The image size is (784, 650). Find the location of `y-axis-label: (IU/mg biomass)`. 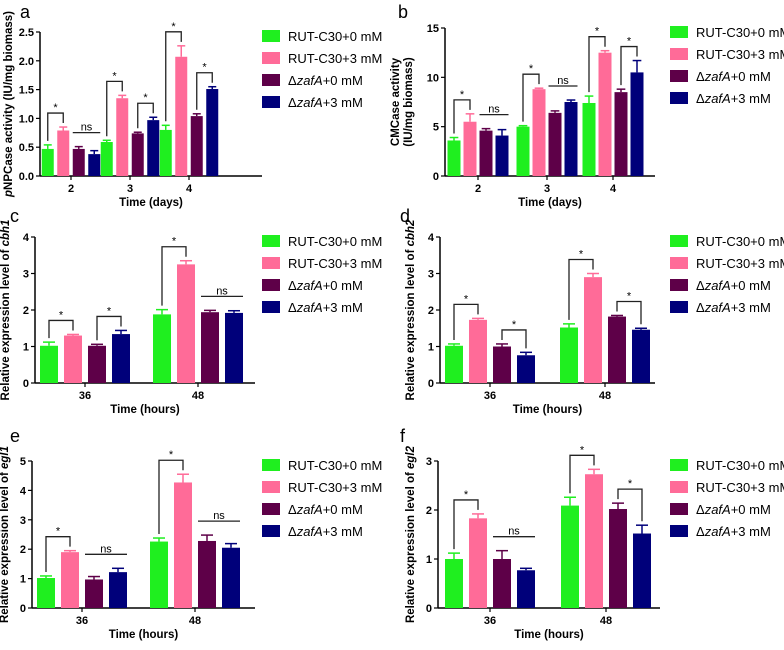

y-axis-label: (IU/mg biomass) is located at coordinates (409, 102).